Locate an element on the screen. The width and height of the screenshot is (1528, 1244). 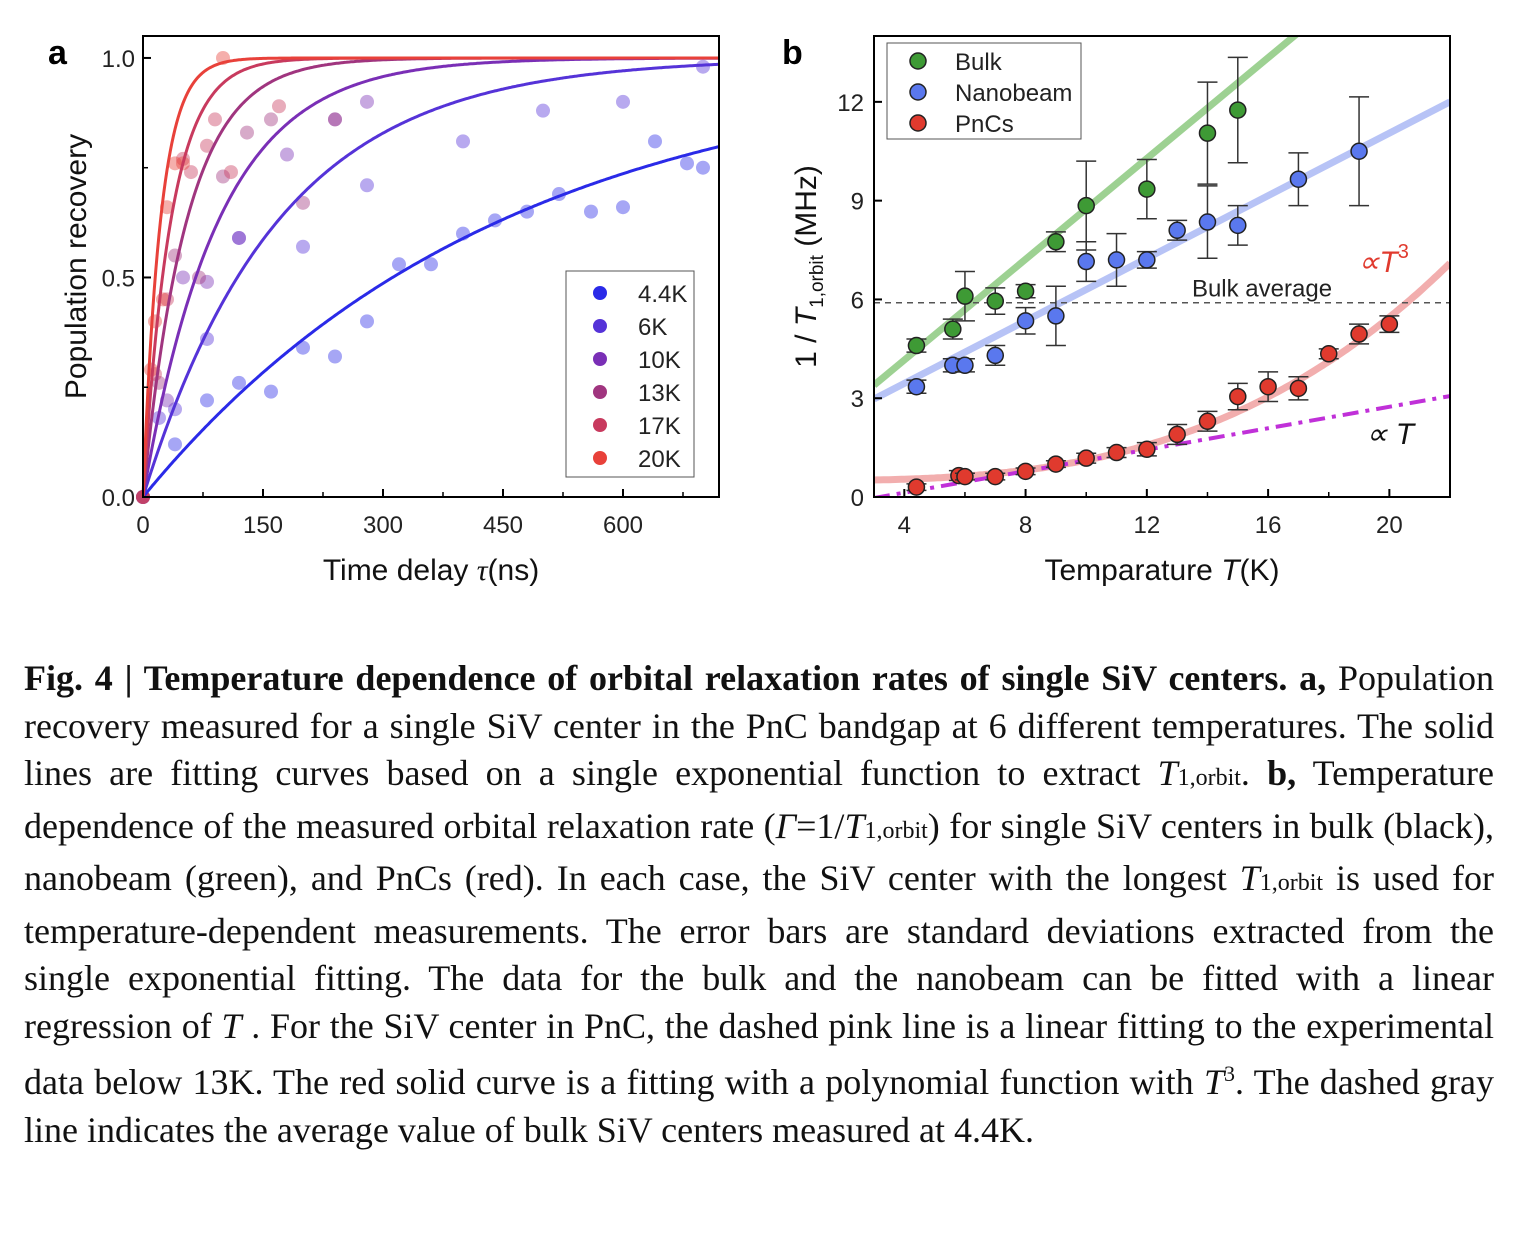
x-tick-label: 16 is located at coordinates (1268, 525).